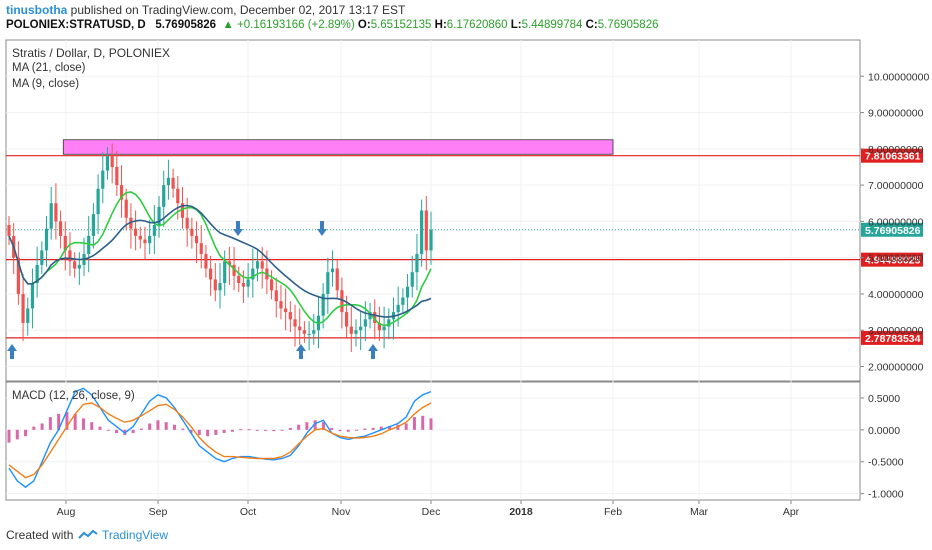  I want to click on open-value: 5.65152135, so click(401, 25).